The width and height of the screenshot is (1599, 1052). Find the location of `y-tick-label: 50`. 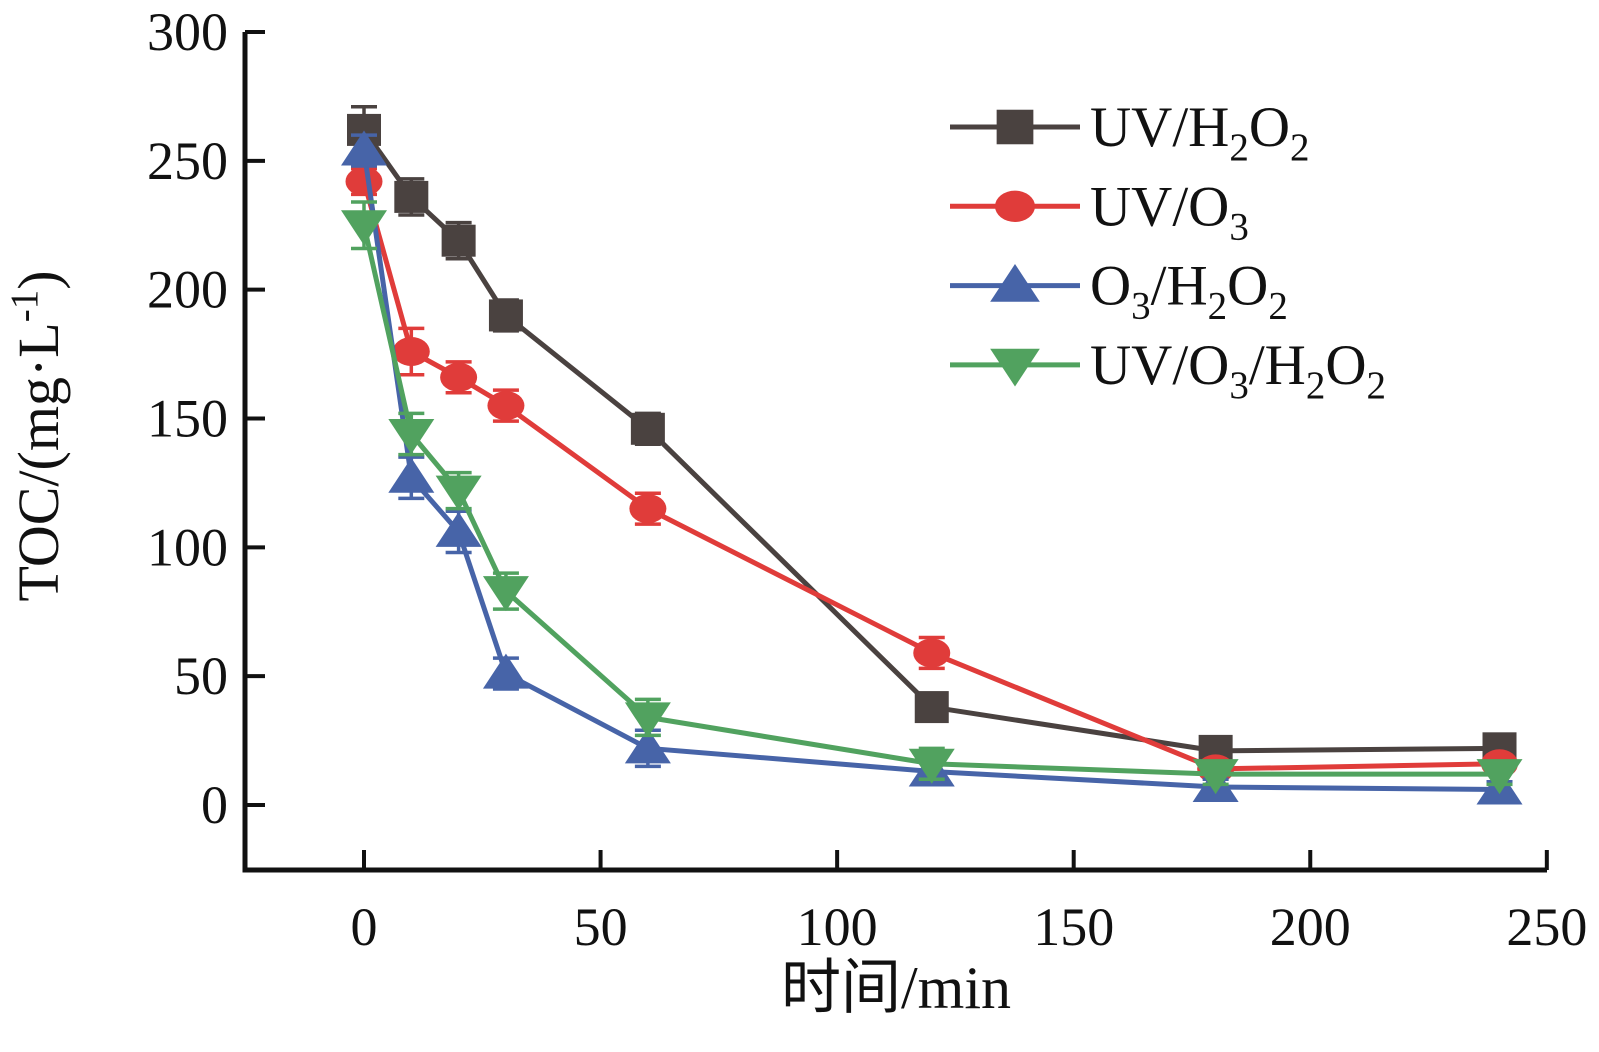

y-tick-label: 50 is located at coordinates (201, 676).